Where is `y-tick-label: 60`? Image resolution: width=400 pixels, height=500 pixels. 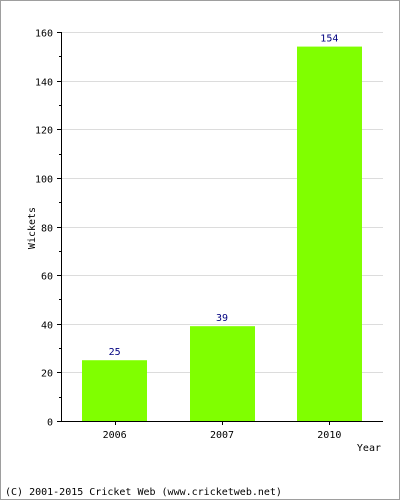
y-tick-label: 60 is located at coordinates (47, 277).